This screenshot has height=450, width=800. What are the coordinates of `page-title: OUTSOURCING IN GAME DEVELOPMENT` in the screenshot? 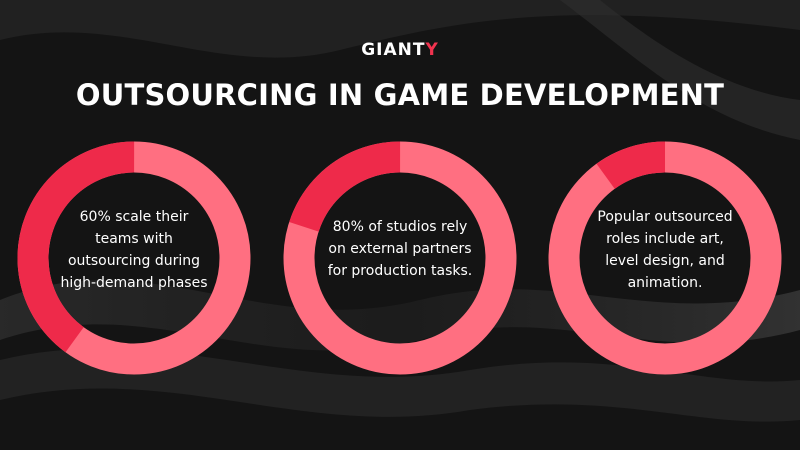 It's located at (400, 95).